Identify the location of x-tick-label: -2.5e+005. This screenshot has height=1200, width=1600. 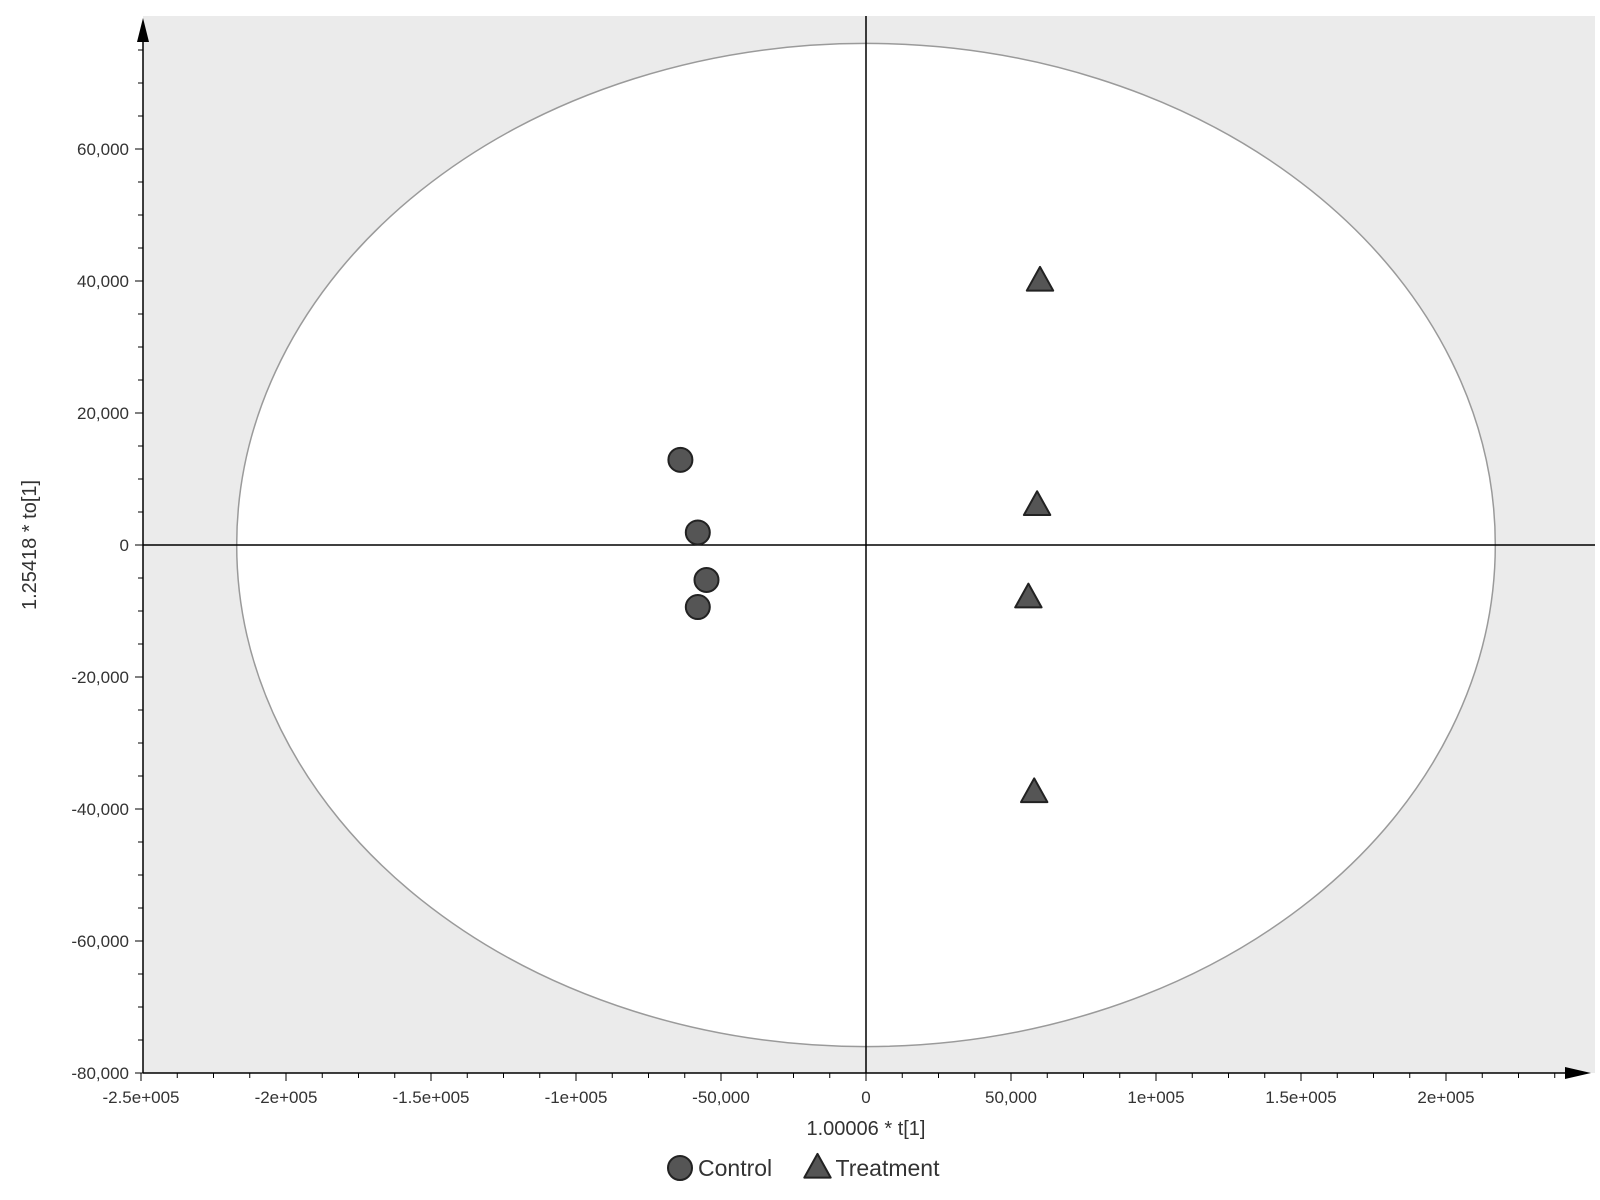
(140, 1097).